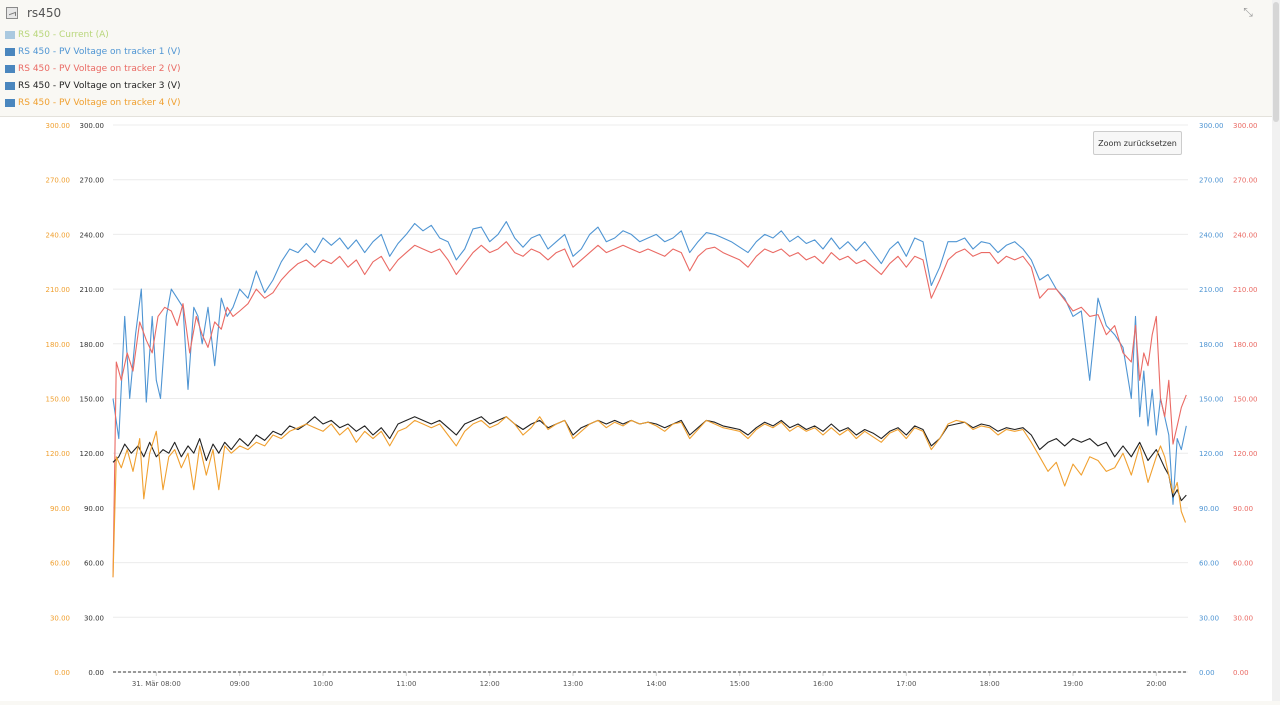 Image resolution: width=1280 pixels, height=705 pixels. I want to click on y-tick-label-left-inner: 90.00, so click(94, 509).